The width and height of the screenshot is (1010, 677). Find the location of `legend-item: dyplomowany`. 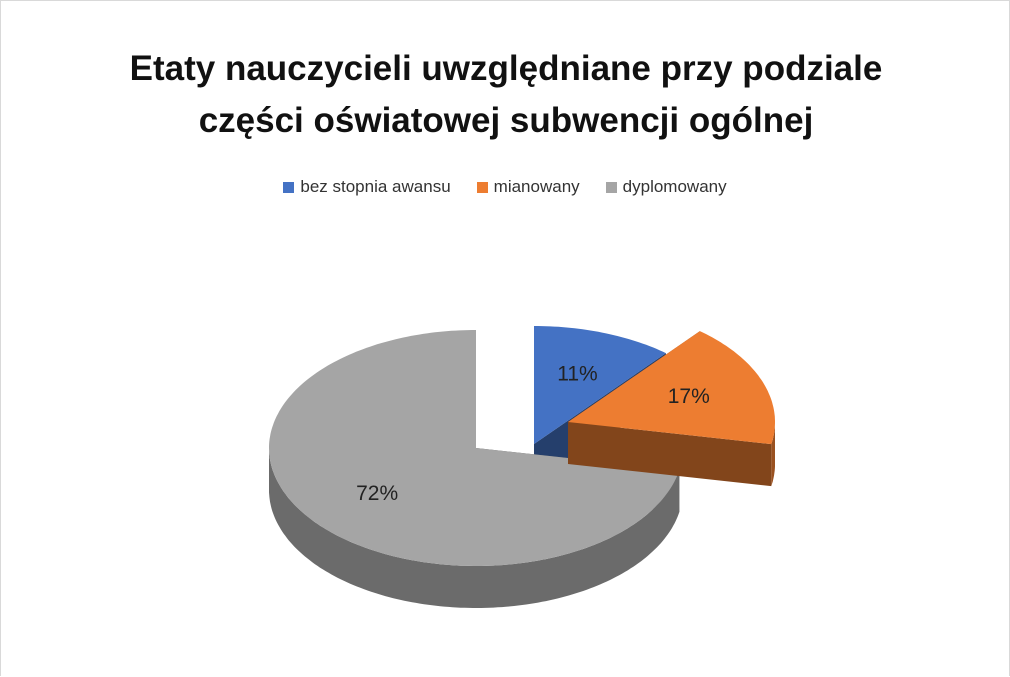

legend-item: dyplomowany is located at coordinates (666, 187).